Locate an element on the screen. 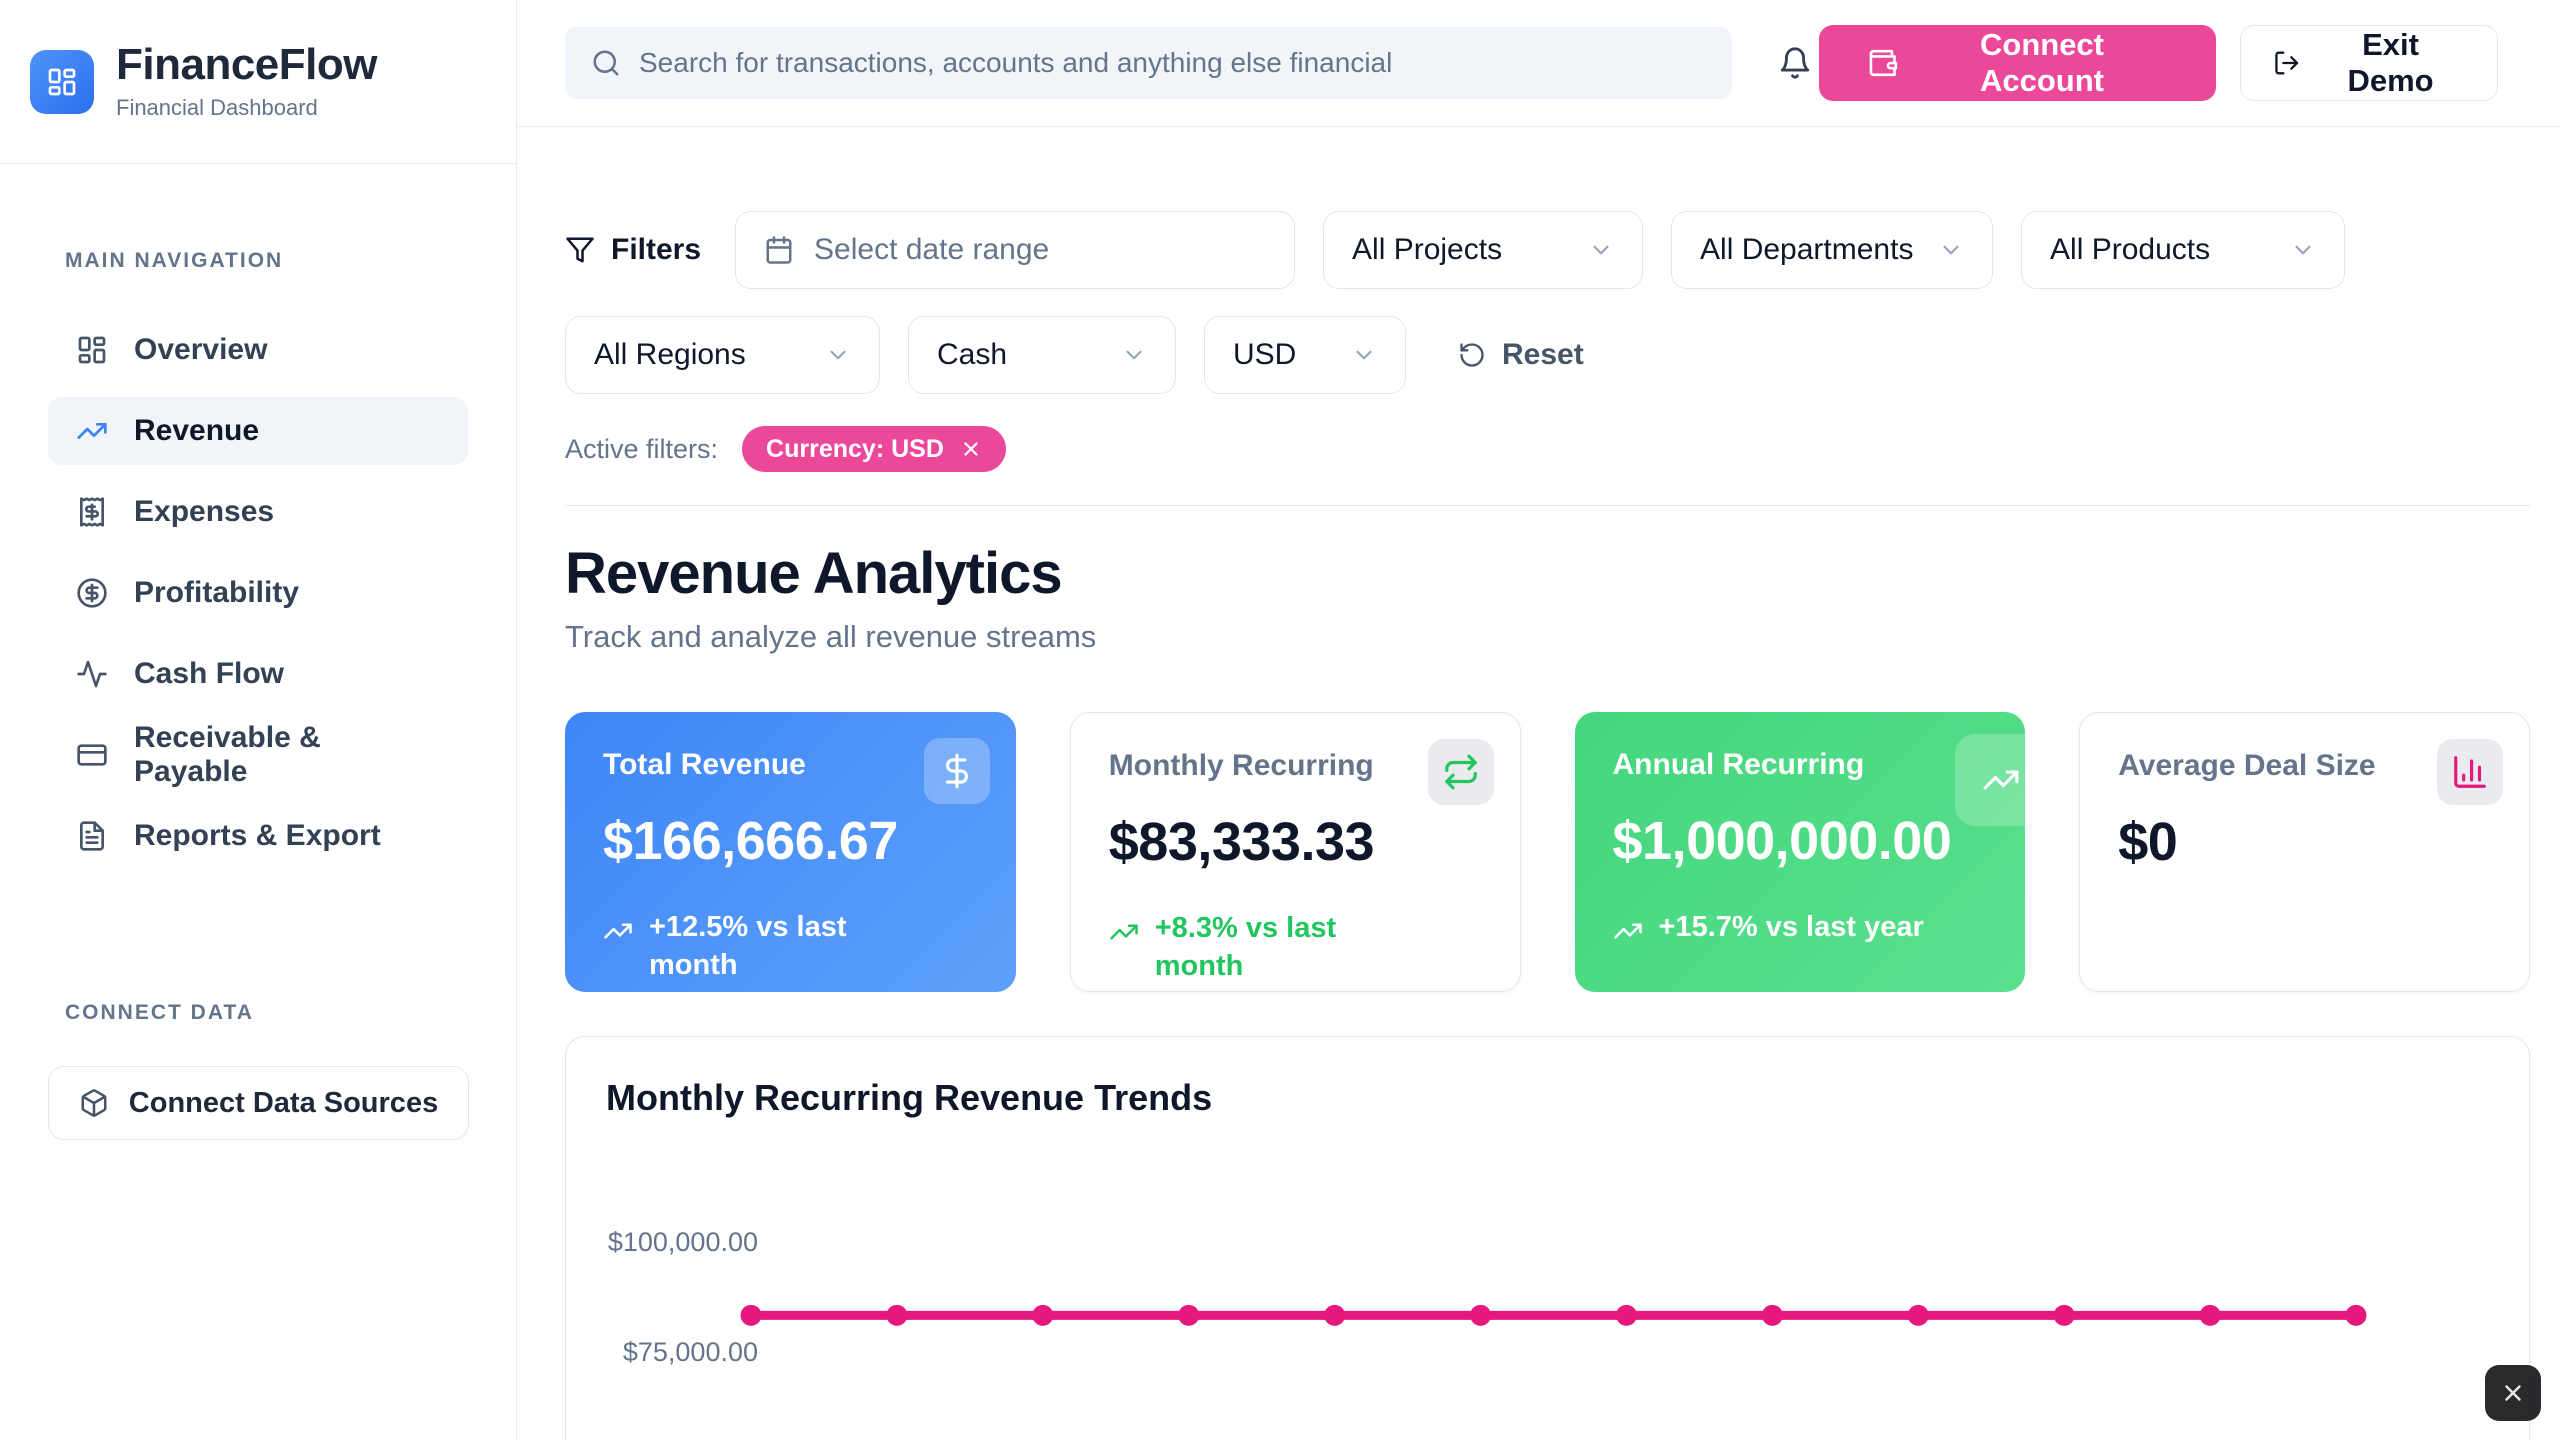 Image resolution: width=2560 pixels, height=1440 pixels. bar-chart-icon is located at coordinates (2470, 772).